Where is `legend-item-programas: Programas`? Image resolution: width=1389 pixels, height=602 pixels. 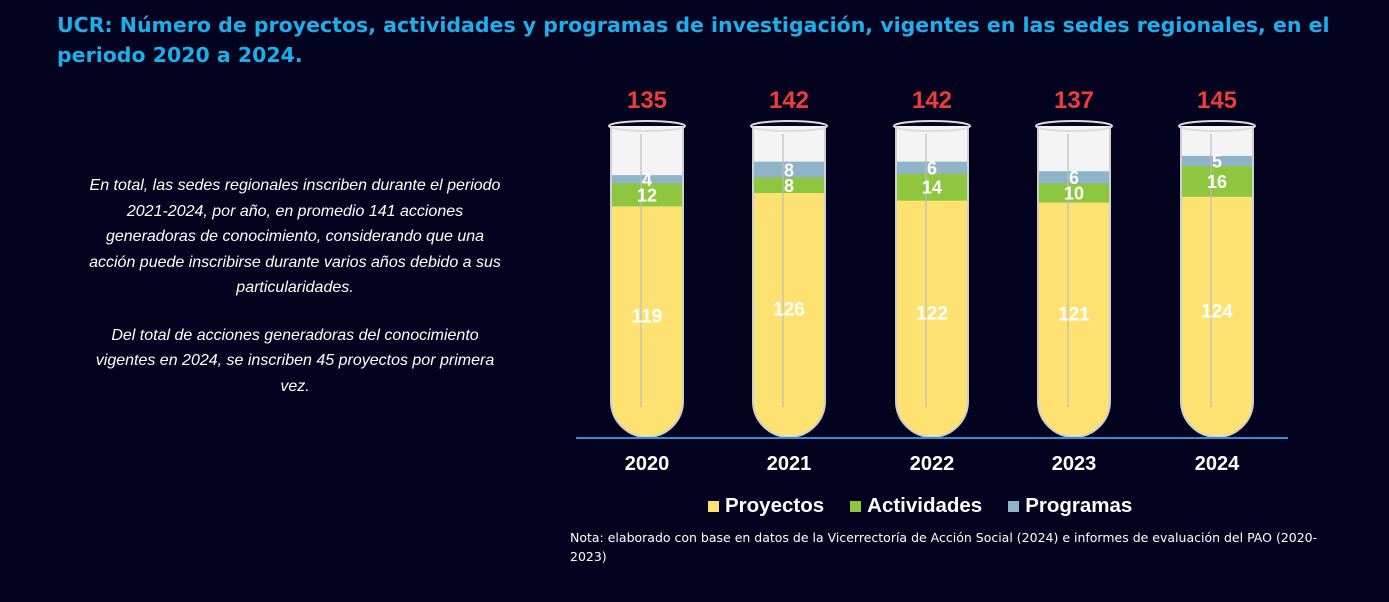
legend-item-programas: Programas is located at coordinates (1070, 506).